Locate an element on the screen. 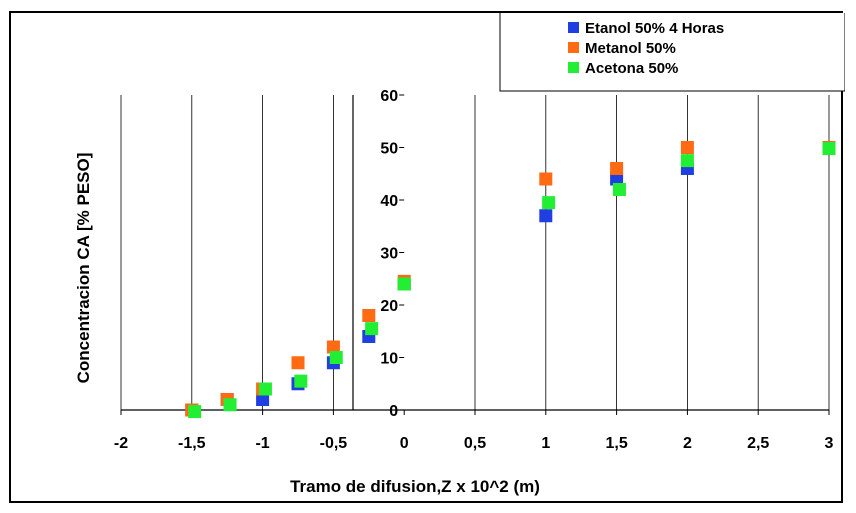 This screenshot has width=856, height=513. x-tick-label: -0,5 is located at coordinates (334, 443).